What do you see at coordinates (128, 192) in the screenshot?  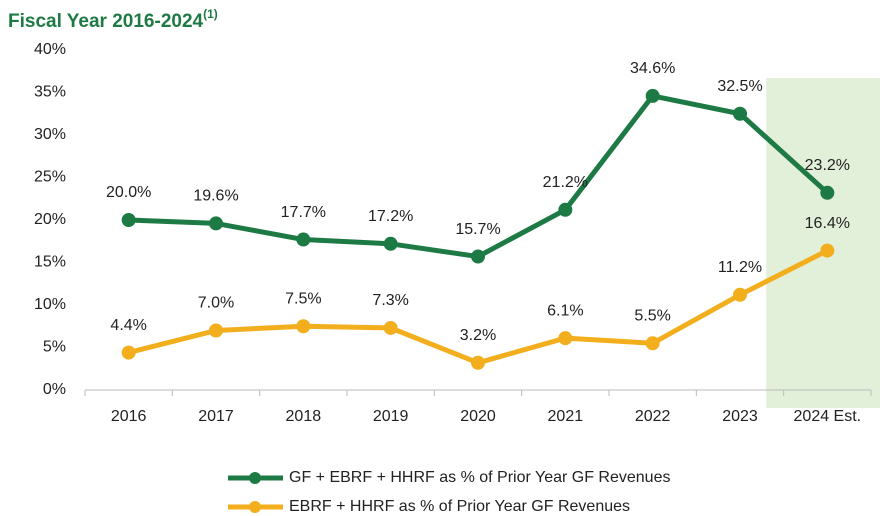 I see `data-label: 20.0%` at bounding box center [128, 192].